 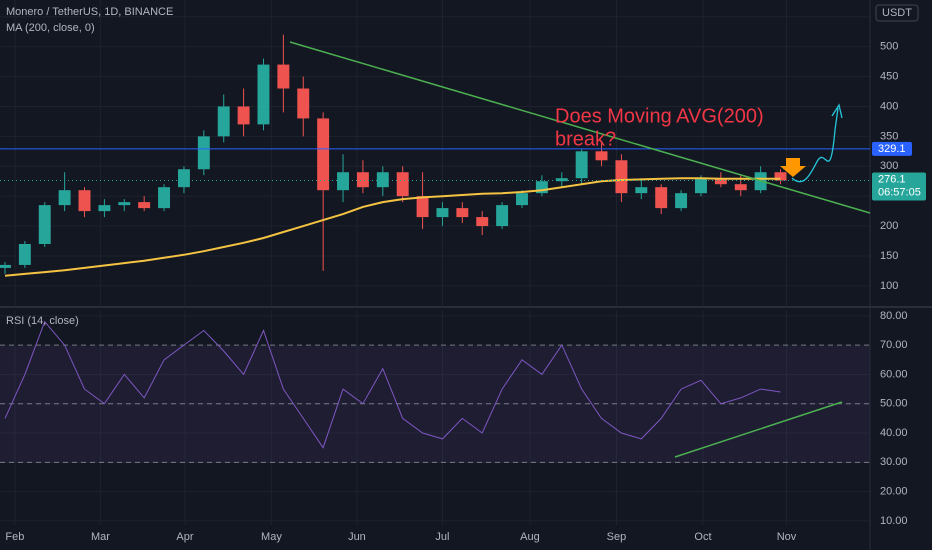 I want to click on x-tick-label: Sep, so click(x=617, y=537).